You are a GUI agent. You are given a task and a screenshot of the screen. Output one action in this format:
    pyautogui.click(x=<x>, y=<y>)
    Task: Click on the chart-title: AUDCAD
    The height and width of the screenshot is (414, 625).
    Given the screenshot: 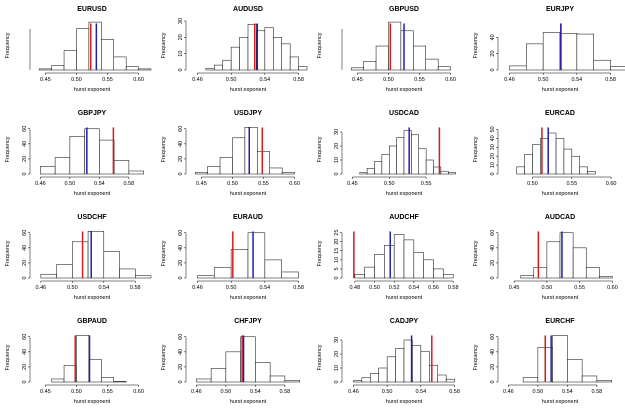 What is the action you would take?
    pyautogui.click(x=560, y=217)
    